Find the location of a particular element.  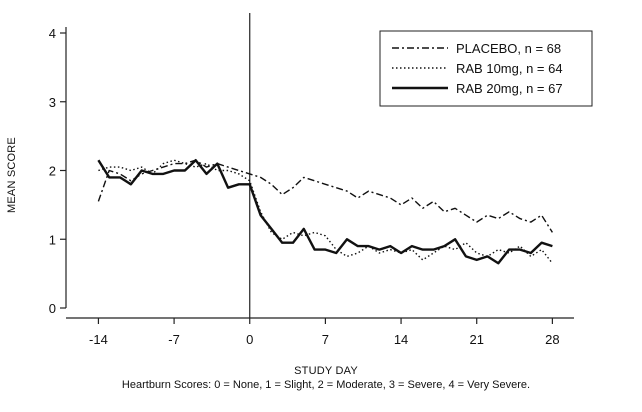

y-tick-label: 2 is located at coordinates (52, 171).